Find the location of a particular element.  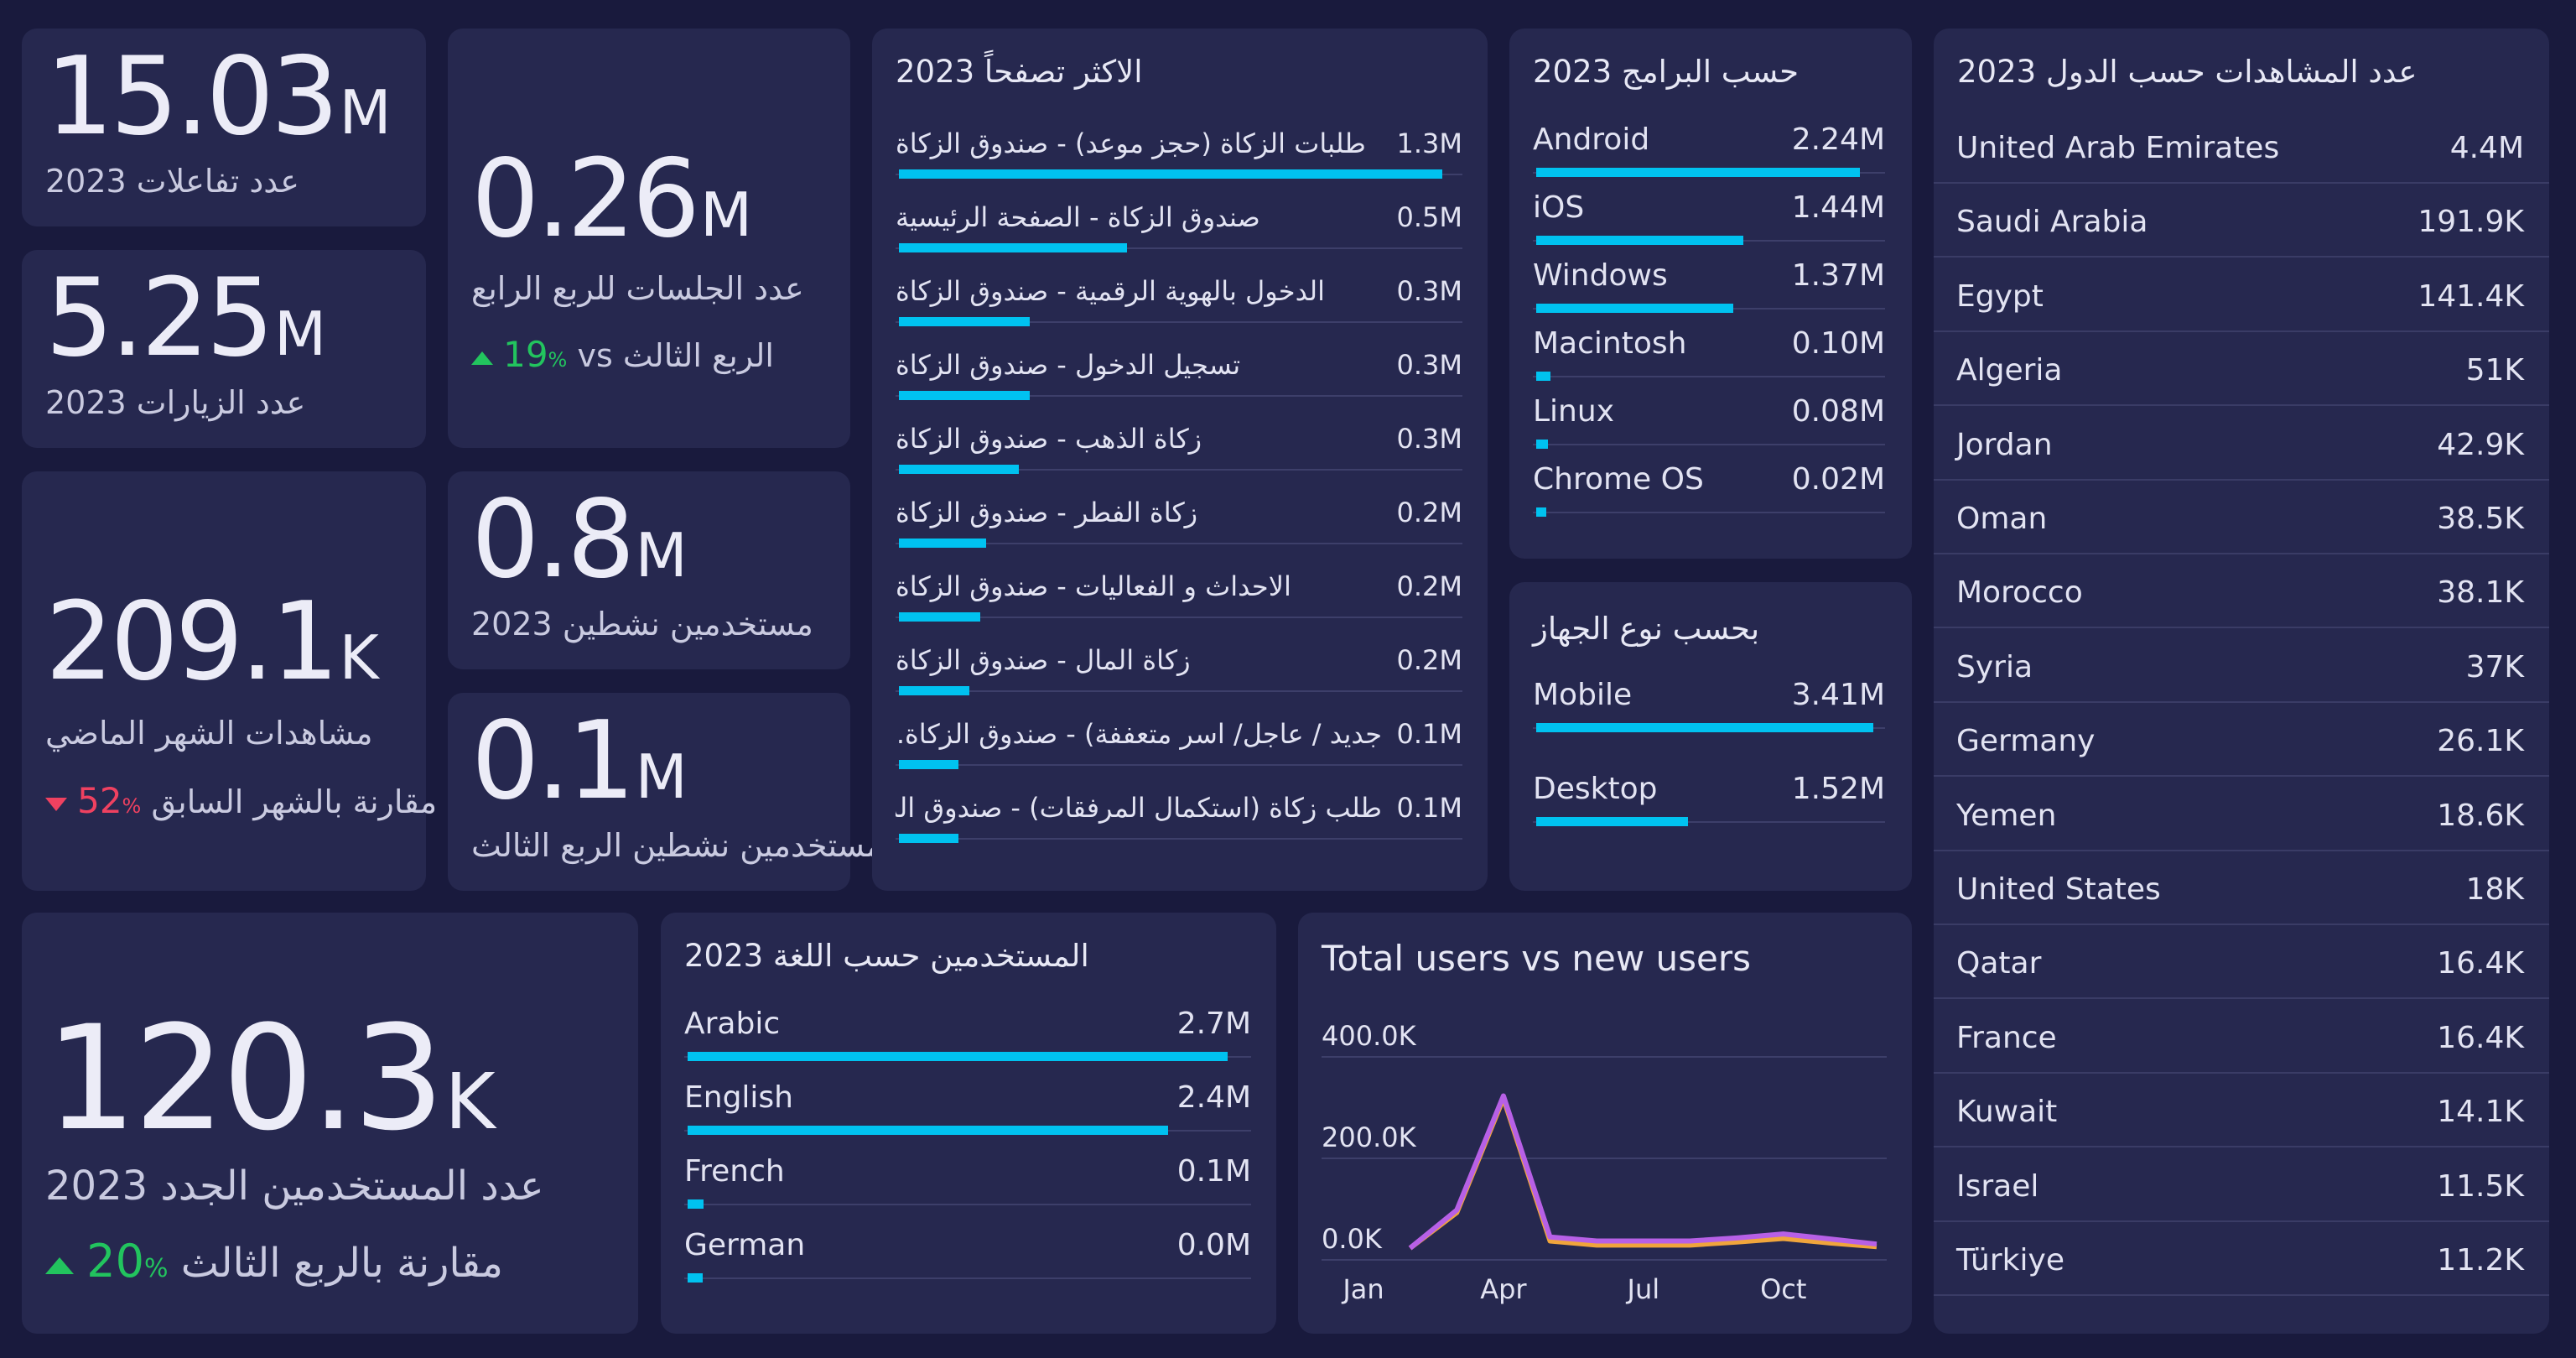

kpi-new-users-value: 120.3K is located at coordinates (270, 1078).